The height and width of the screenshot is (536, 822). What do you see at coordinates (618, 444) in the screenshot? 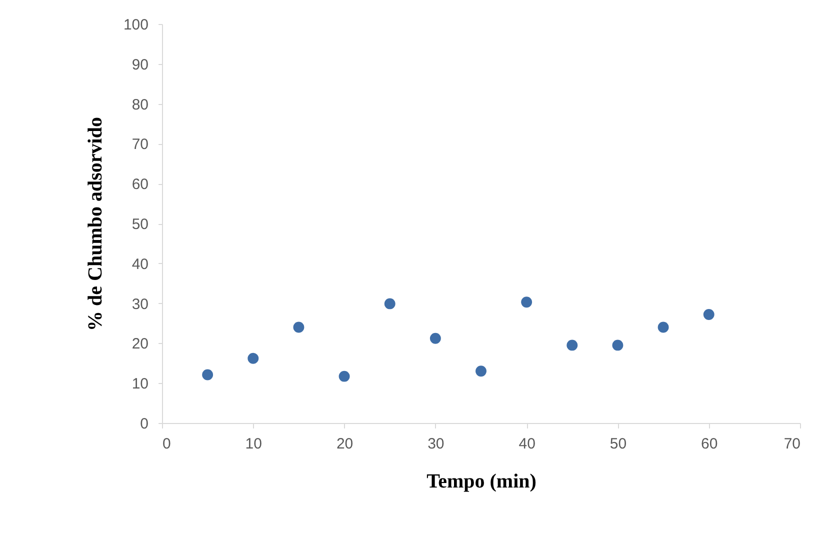
I see `x-tick-label: 50` at bounding box center [618, 444].